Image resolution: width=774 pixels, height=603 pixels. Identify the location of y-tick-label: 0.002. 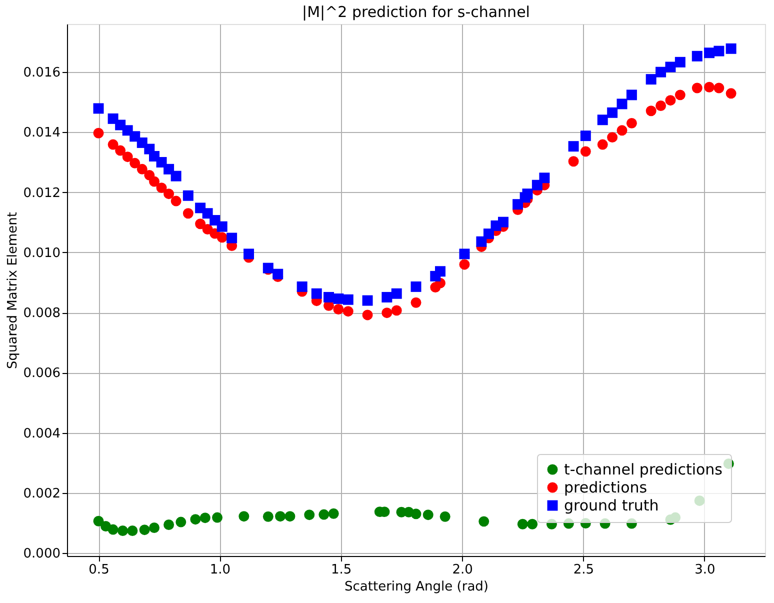
(41, 494).